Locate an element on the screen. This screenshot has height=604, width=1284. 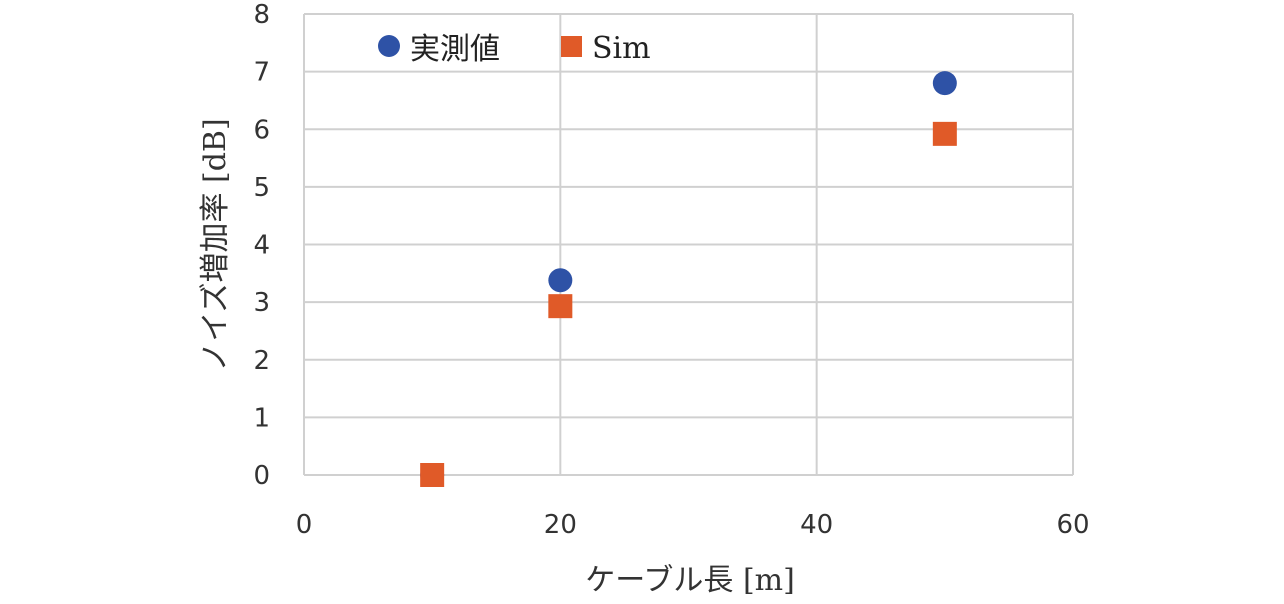
y-tick-label: 7 is located at coordinates (261, 73).